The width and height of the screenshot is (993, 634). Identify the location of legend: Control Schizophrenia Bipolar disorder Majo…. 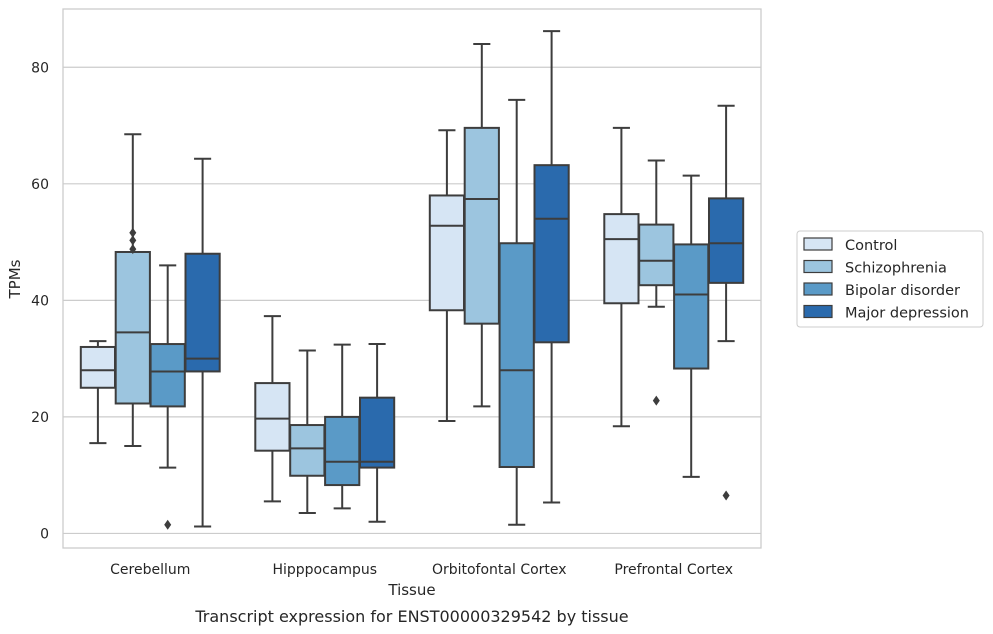
(890, 279).